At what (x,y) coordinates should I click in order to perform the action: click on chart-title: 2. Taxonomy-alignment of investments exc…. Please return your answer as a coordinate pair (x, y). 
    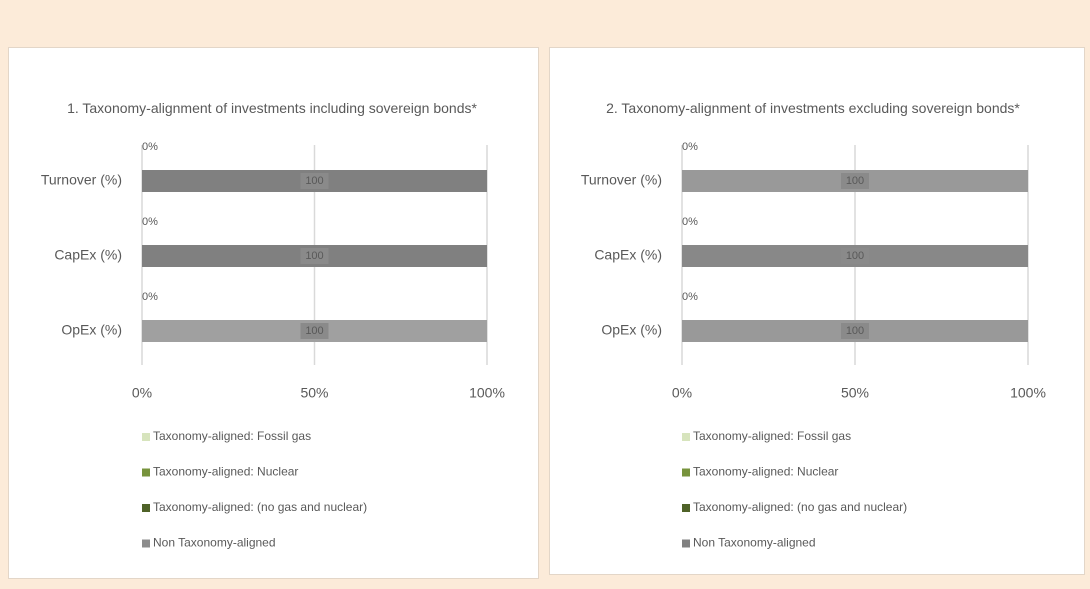
    Looking at the image, I should click on (813, 108).